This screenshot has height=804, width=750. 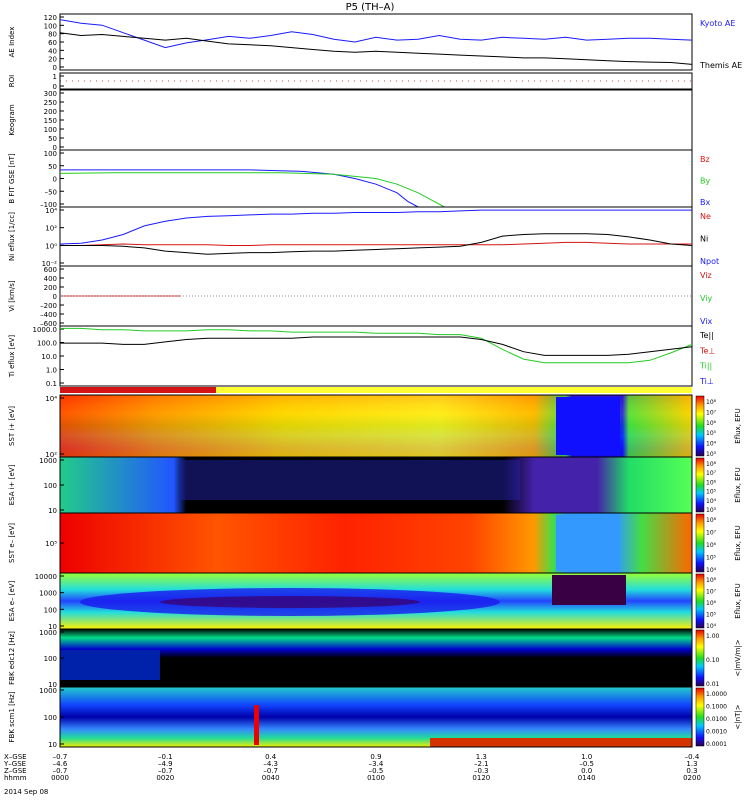 I want to click on ti-ytick: 100.0, so click(x=47, y=344).